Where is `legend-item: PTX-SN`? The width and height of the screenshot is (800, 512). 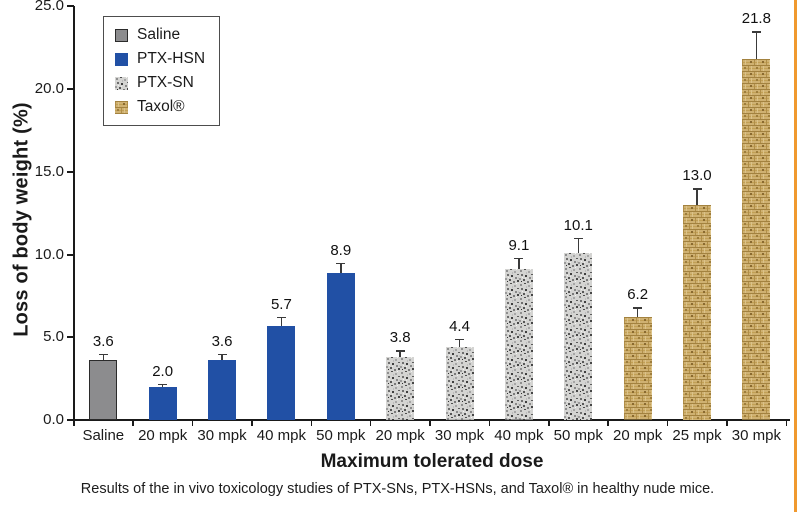
legend-item: PTX-SN is located at coordinates (160, 83).